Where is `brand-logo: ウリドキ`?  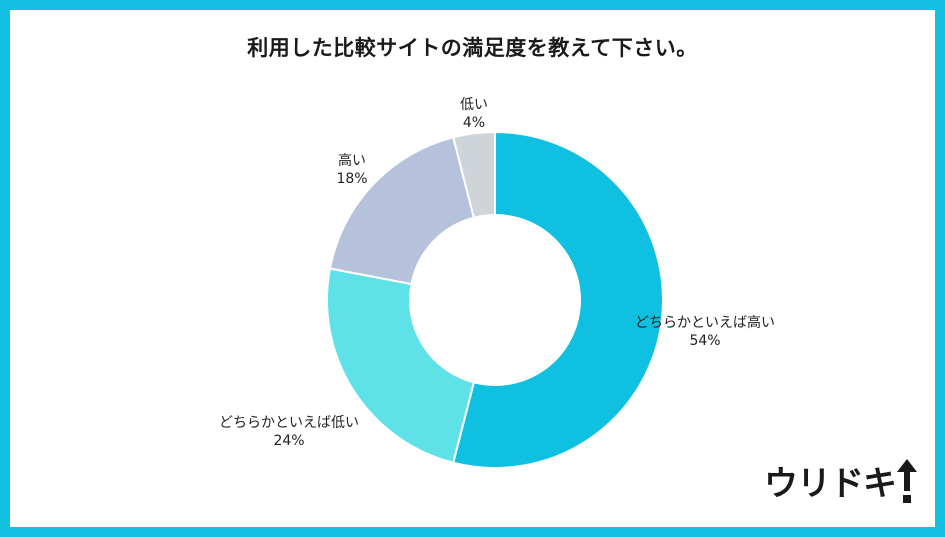
brand-logo: ウリドキ is located at coordinates (841, 480).